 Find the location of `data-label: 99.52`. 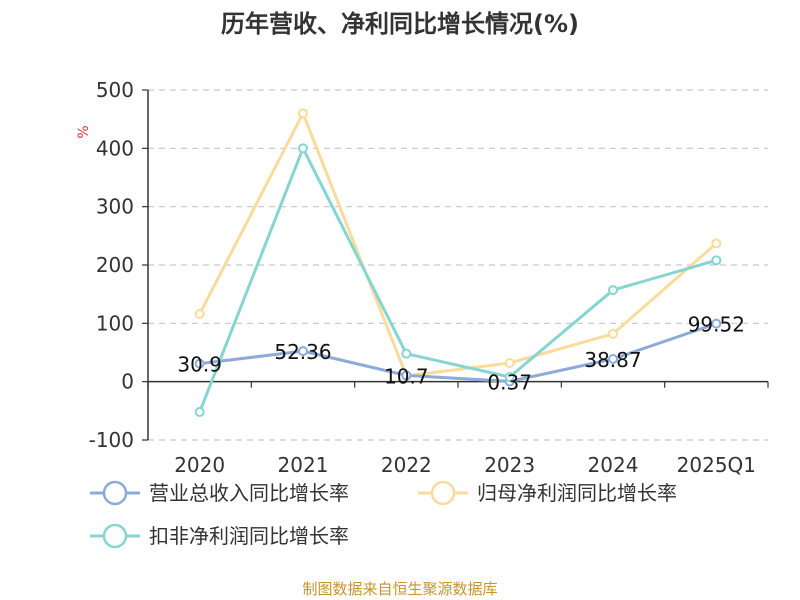

data-label: 99.52 is located at coordinates (716, 325).